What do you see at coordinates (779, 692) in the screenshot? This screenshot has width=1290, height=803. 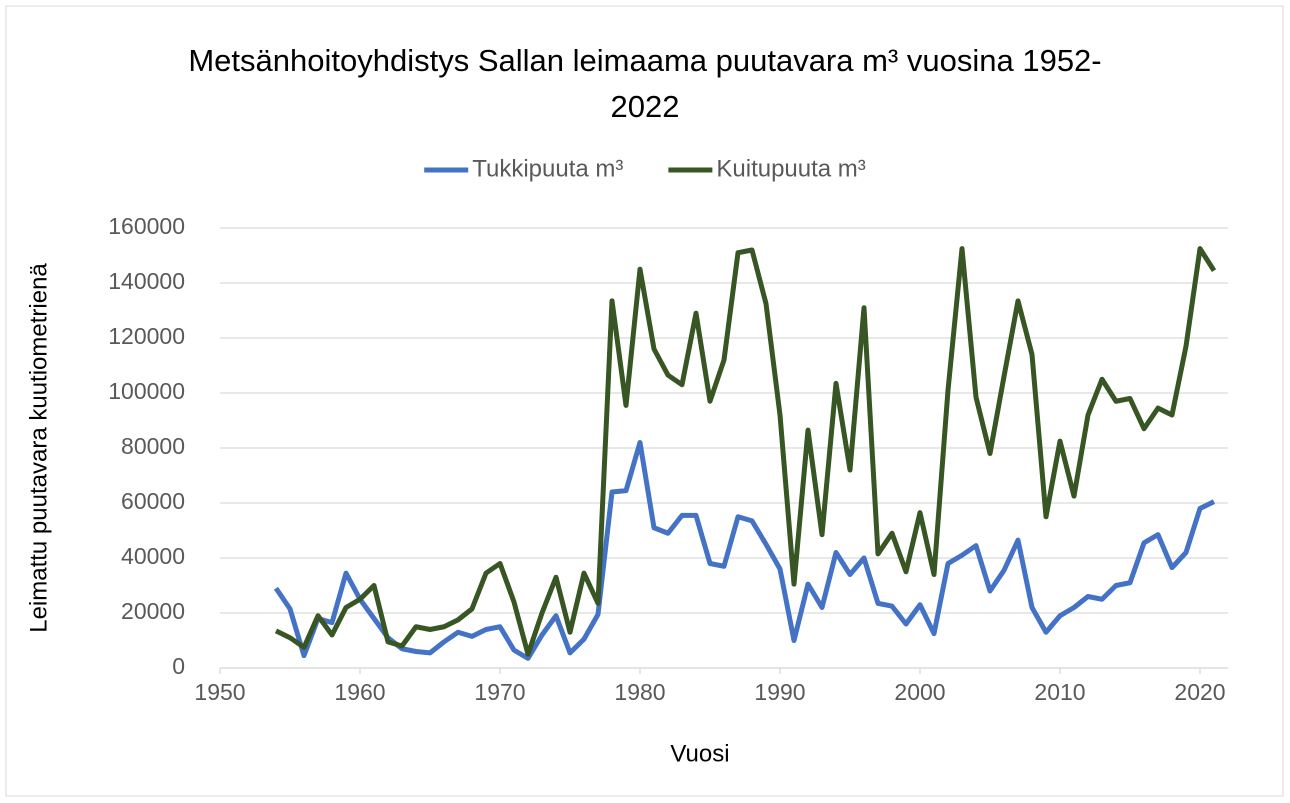 I see `x-tick-label: 1990` at bounding box center [779, 692].